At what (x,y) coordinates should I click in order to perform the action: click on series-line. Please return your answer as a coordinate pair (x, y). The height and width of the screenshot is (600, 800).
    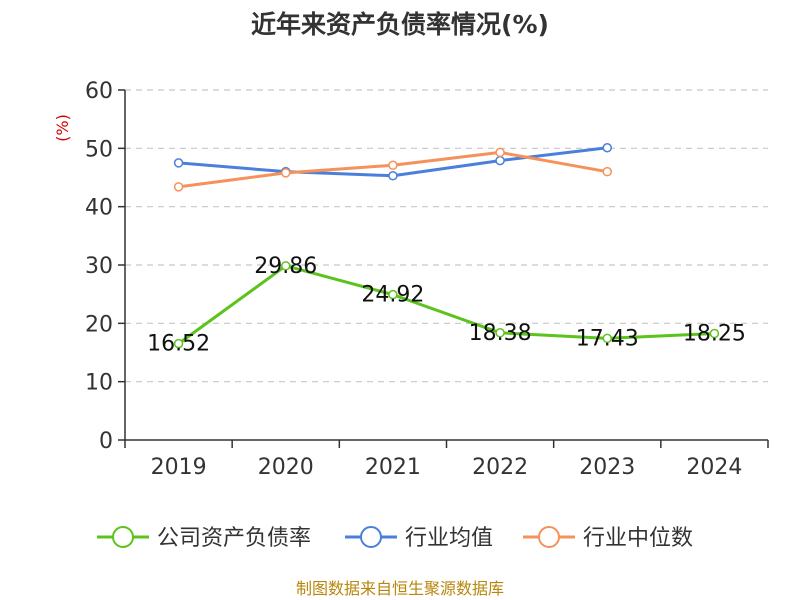
    Looking at the image, I should click on (446, 304).